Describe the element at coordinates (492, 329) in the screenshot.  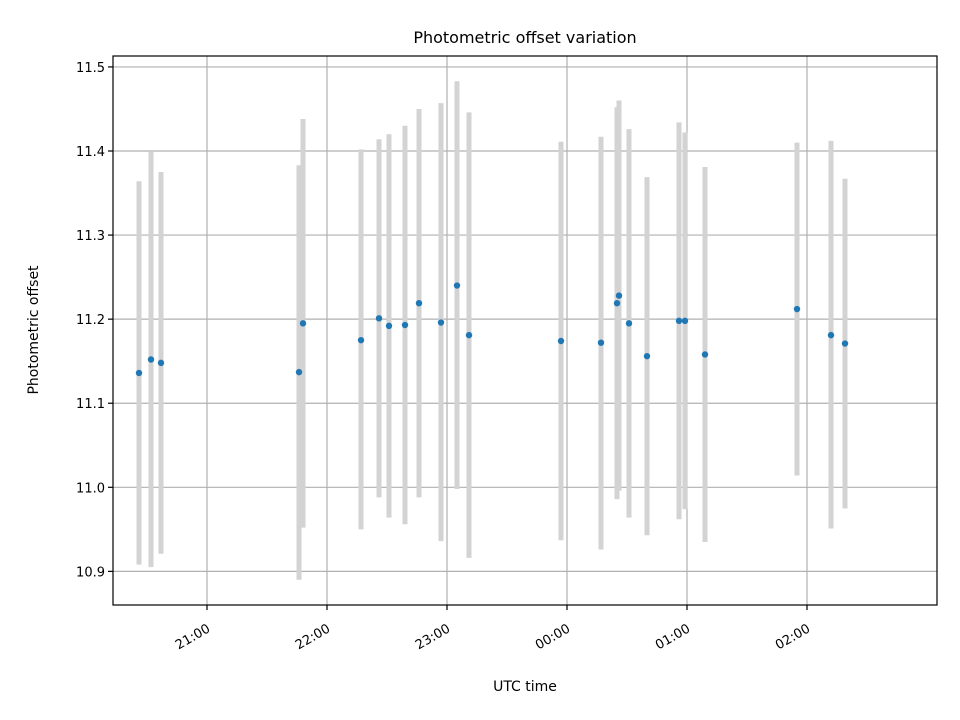
I see `data-points` at that location.